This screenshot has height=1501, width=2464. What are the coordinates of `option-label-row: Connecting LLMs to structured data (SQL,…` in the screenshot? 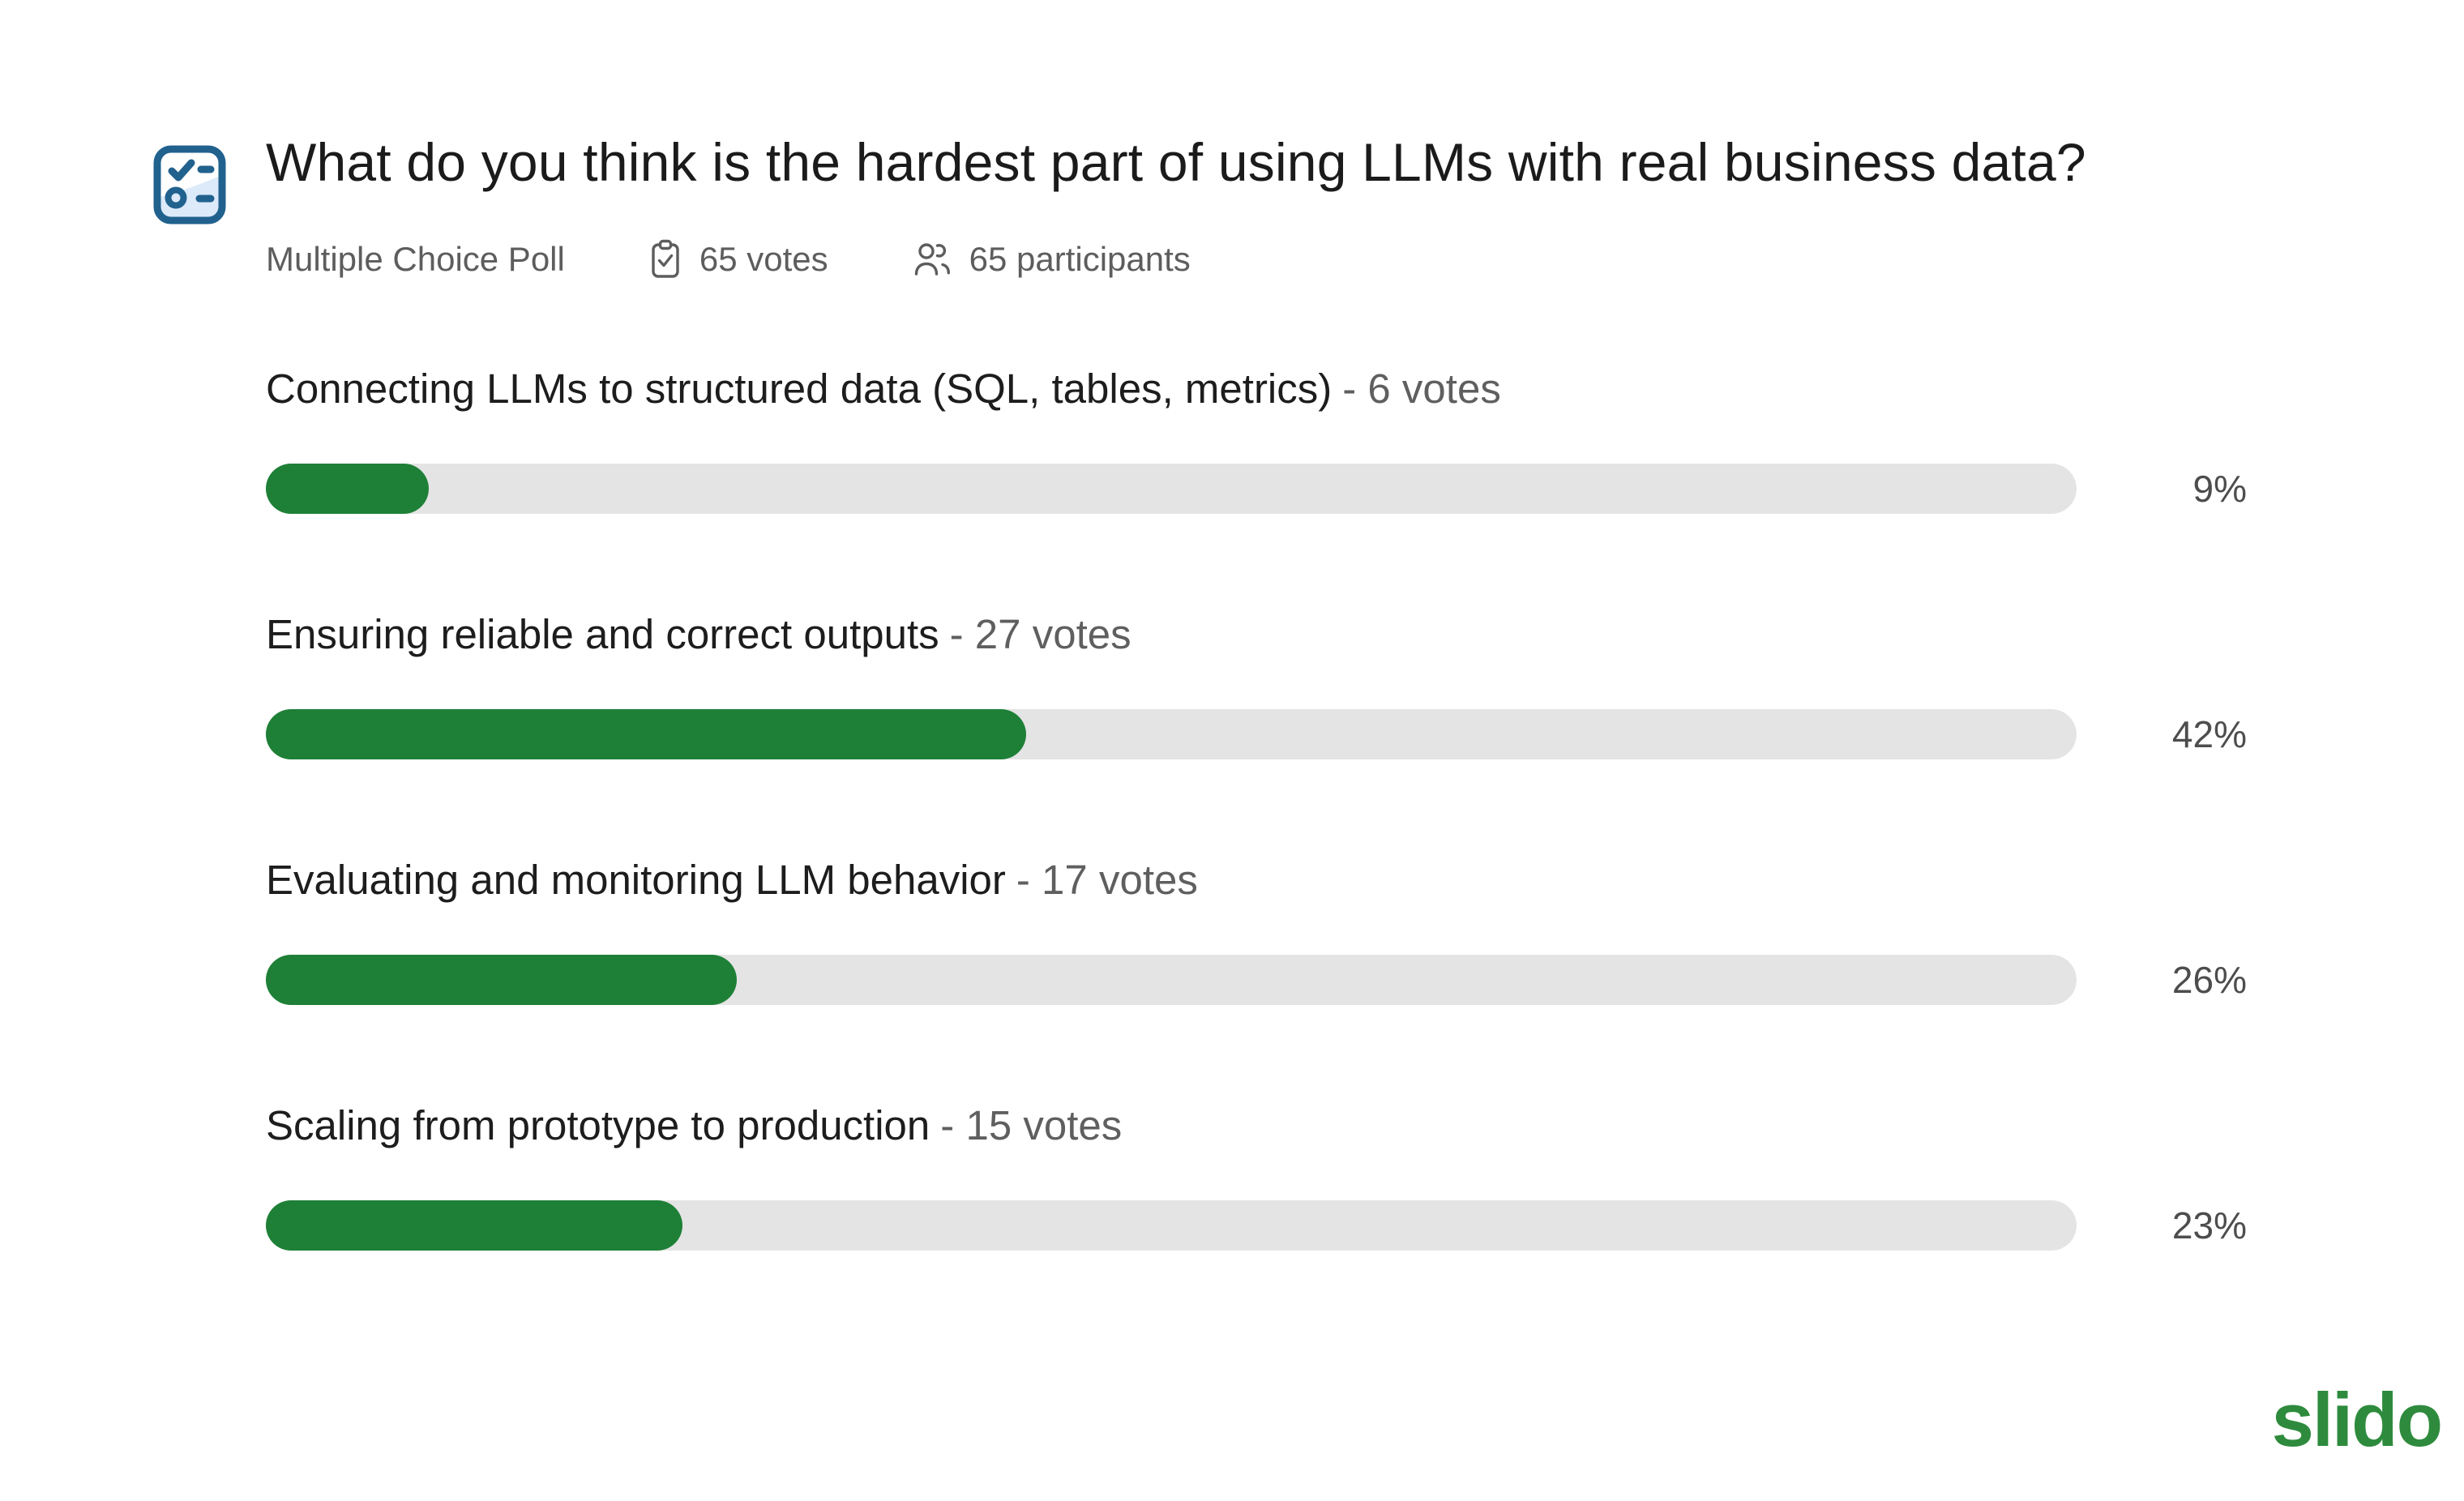 It's located at (1256, 389).